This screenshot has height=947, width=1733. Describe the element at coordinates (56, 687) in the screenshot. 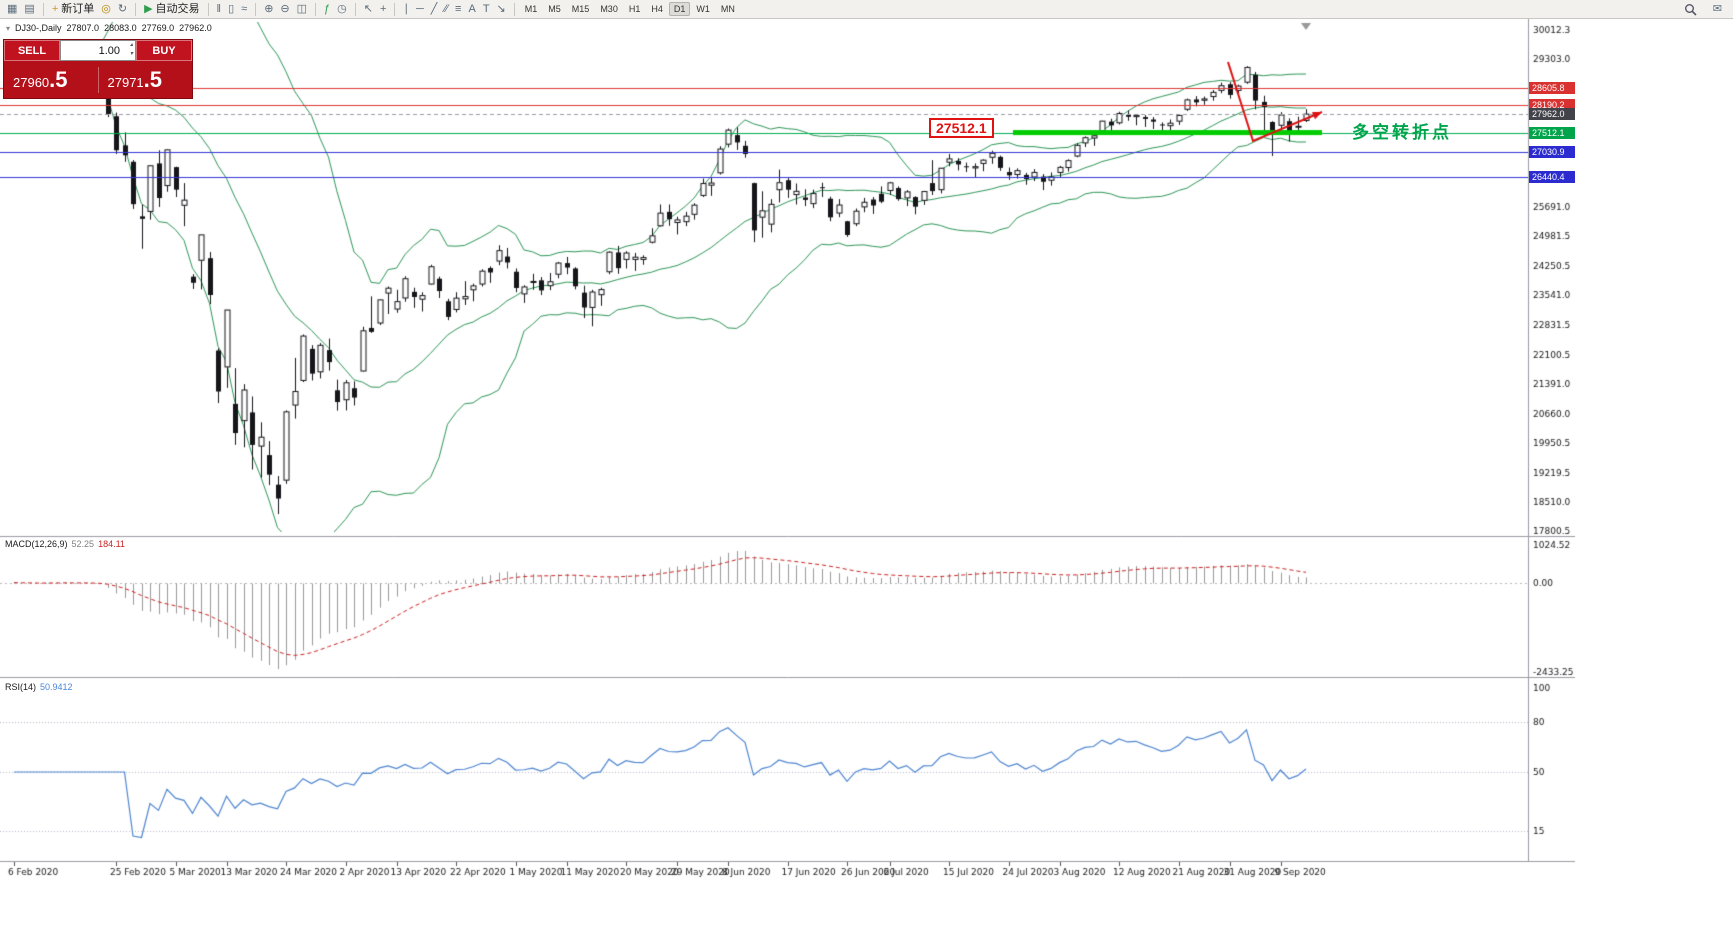

I see `rsi-value: 50.9412` at that location.